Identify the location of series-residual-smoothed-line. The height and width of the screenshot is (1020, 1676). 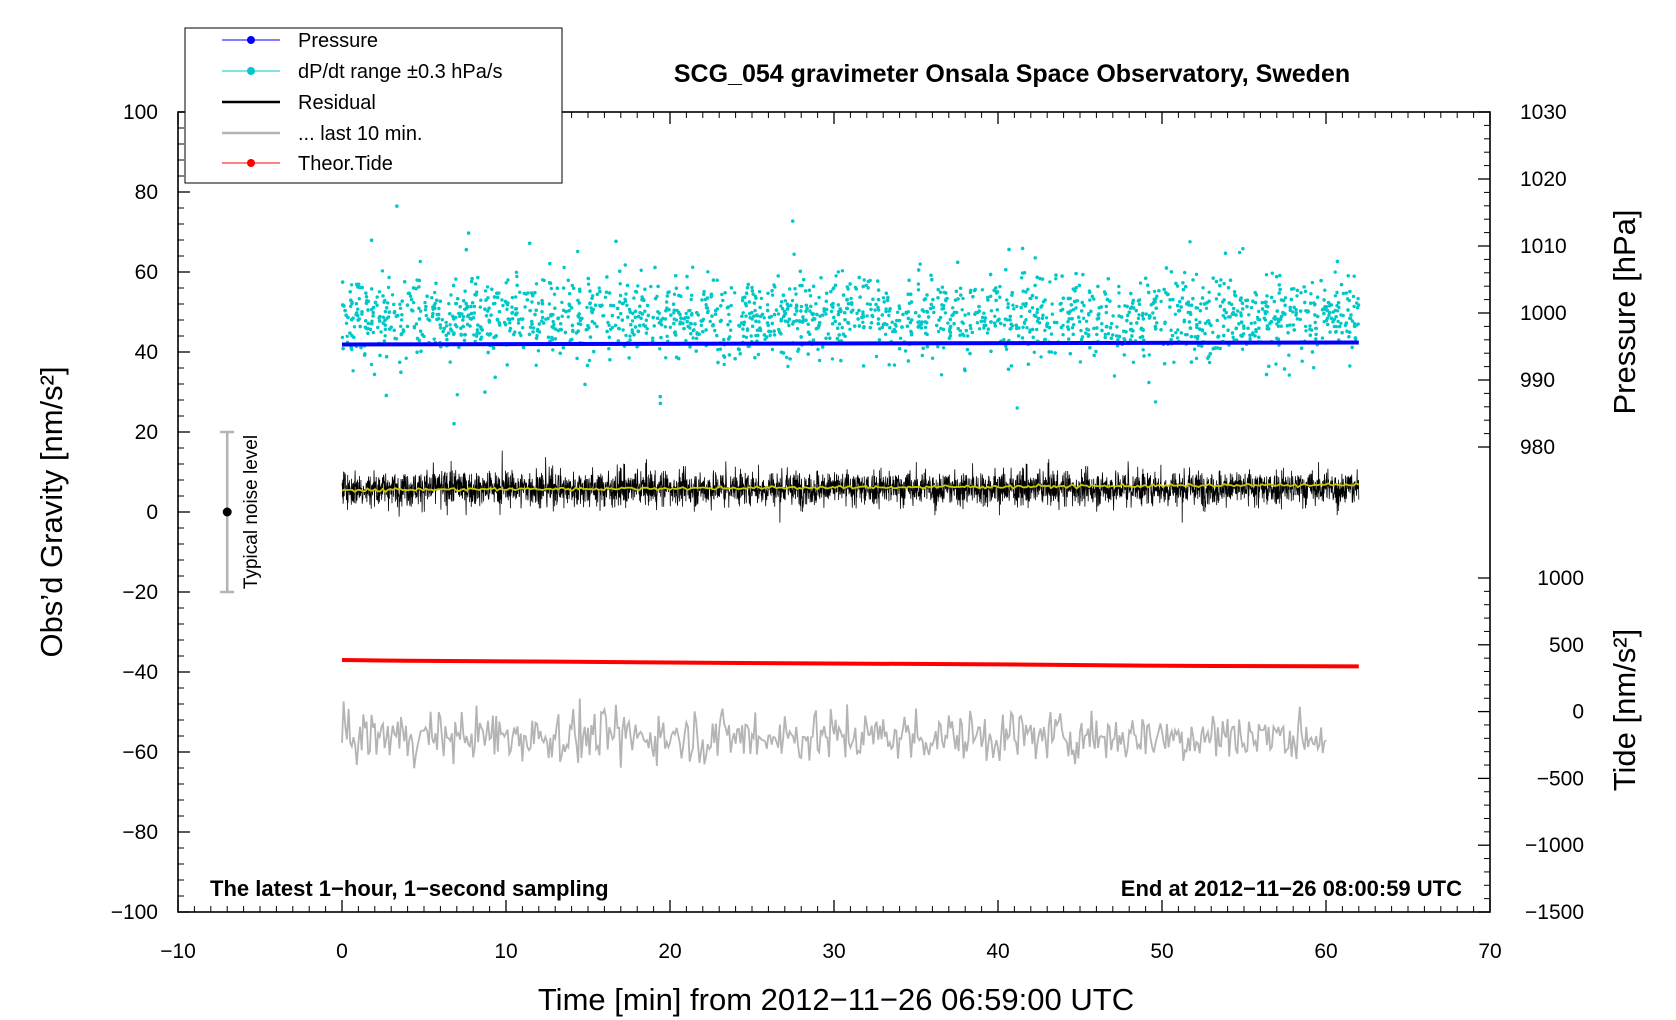
(850, 488).